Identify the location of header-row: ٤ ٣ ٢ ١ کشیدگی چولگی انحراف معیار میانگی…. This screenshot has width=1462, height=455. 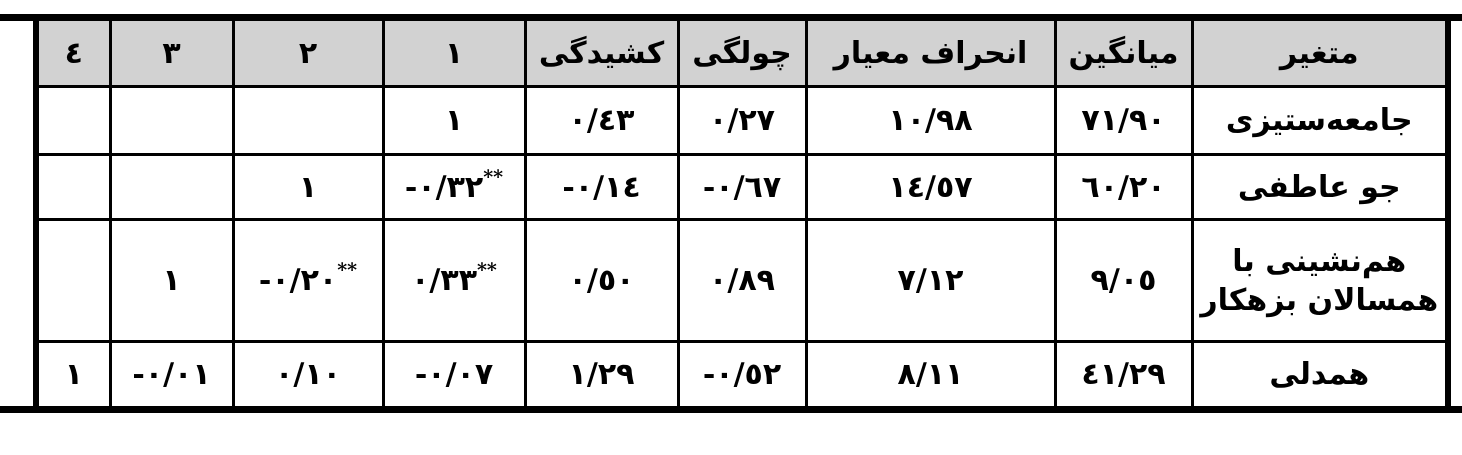
(742, 54).